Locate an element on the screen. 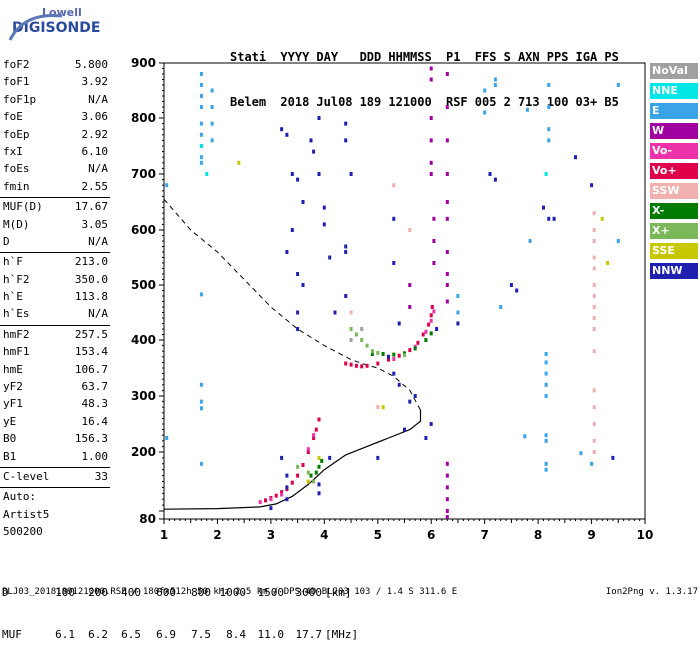 The width and height of the screenshot is (700, 656). y-tick-label: 80 is located at coordinates (147, 519).